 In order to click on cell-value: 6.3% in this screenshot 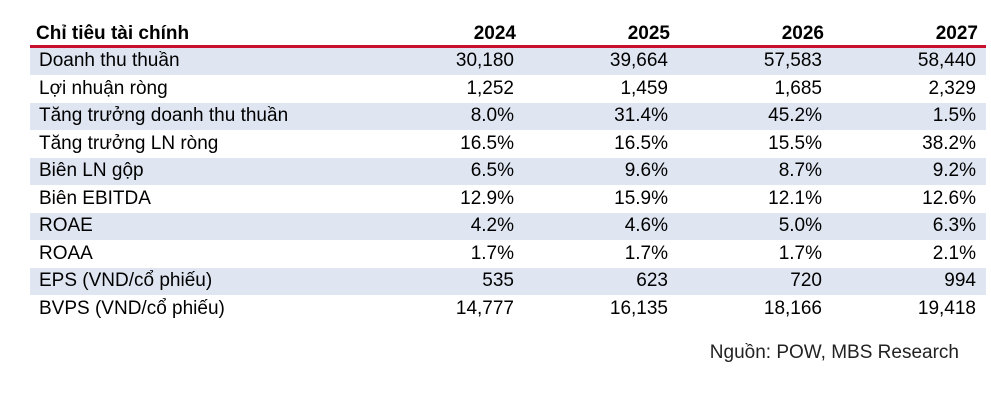, I will do `click(954, 226)`.